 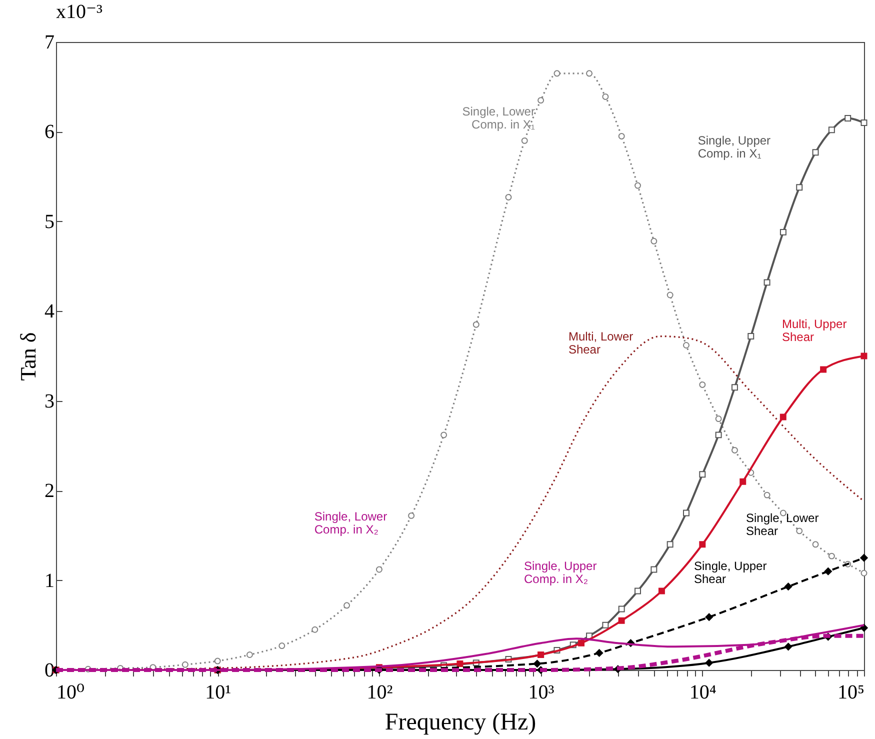 I want to click on series-label: Multi, Upper Shear, so click(x=814, y=330).